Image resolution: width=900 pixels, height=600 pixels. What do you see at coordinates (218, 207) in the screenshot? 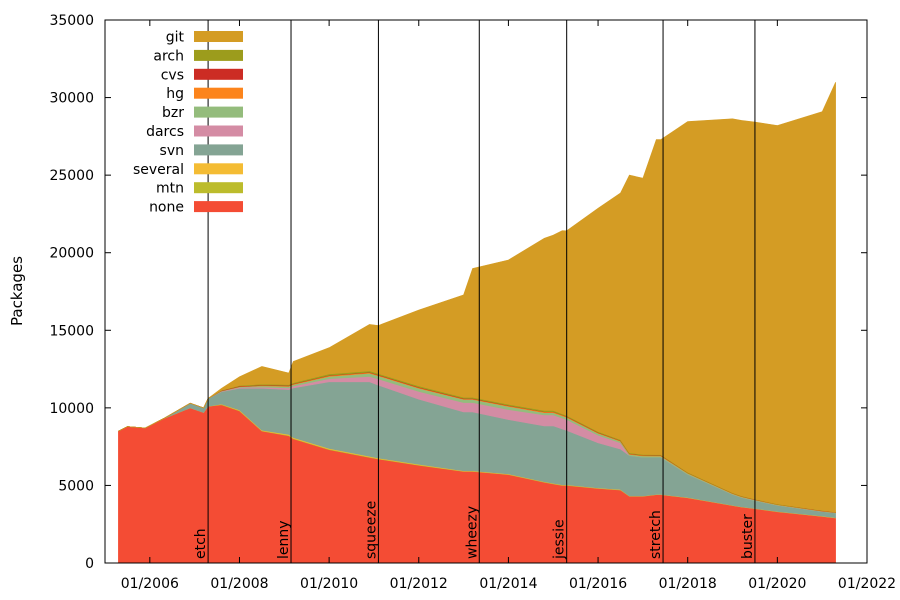
I see `legend-swatch-none` at bounding box center [218, 207].